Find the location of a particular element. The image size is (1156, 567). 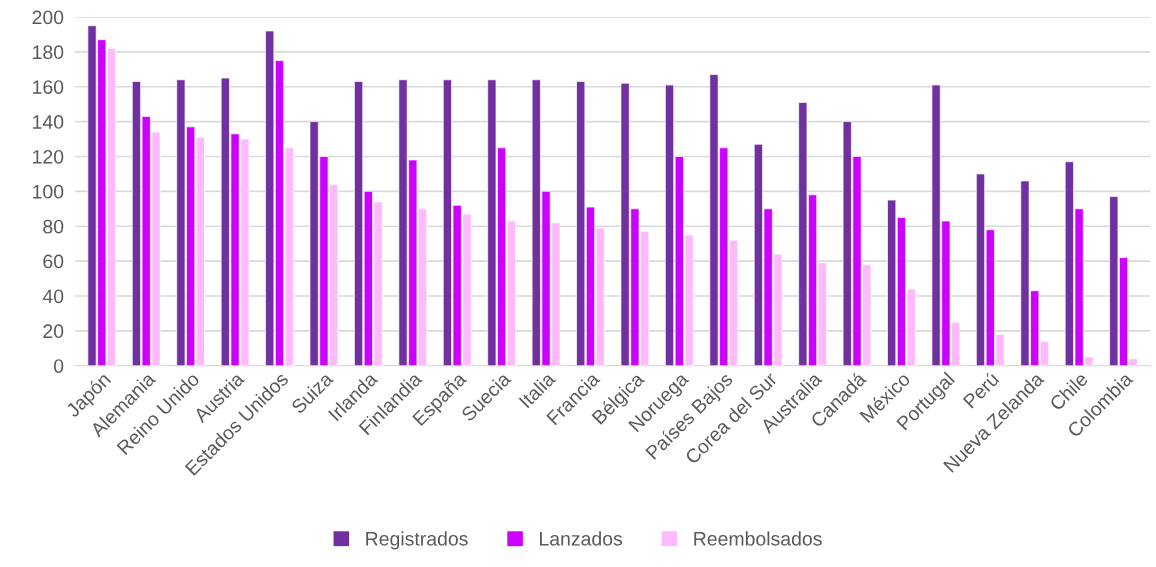

y-tick-label: 100 is located at coordinates (48, 191).